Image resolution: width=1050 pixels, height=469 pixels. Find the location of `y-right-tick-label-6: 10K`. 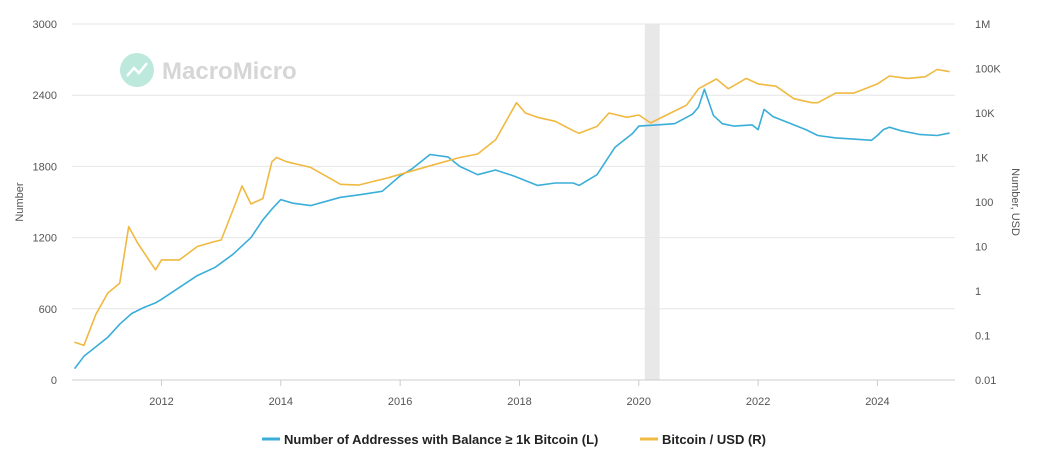

y-right-tick-label-6: 10K is located at coordinates (985, 114).